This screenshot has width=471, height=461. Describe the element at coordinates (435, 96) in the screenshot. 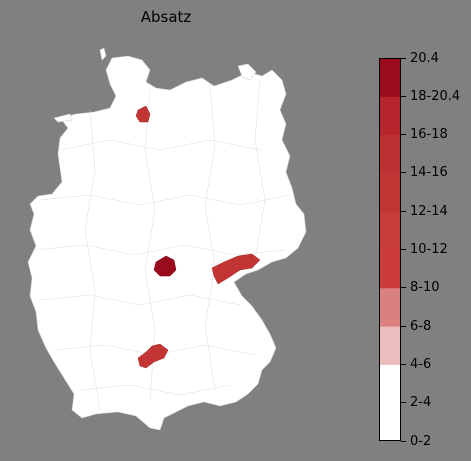

I see `colorbar-tick-label: 18-20.4` at that location.